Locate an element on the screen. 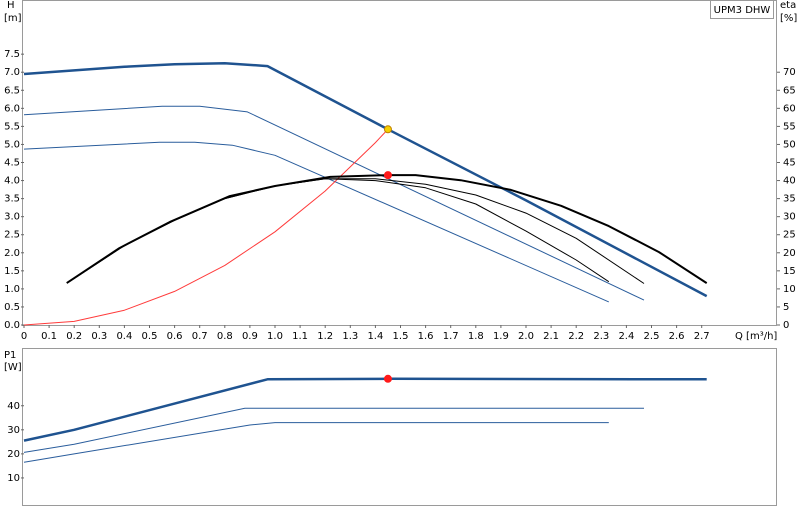 The width and height of the screenshot is (800, 520). y2-axis-label: eta is located at coordinates (788, 5).